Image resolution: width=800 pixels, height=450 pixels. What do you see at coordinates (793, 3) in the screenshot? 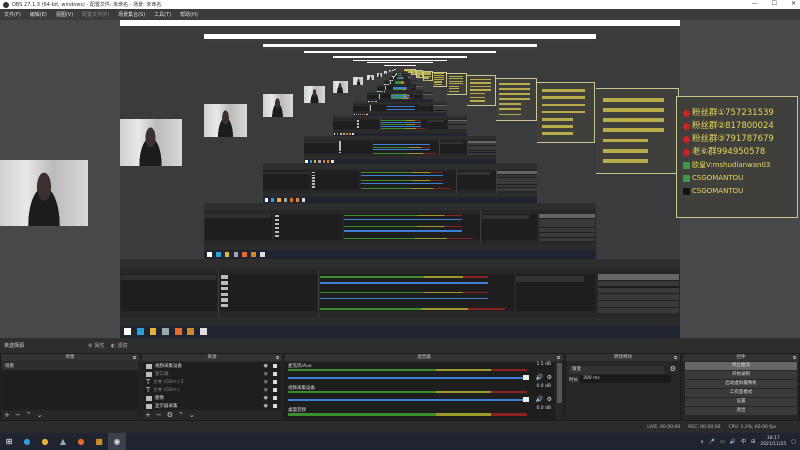
I see `close-button: ✕` at bounding box center [793, 3].